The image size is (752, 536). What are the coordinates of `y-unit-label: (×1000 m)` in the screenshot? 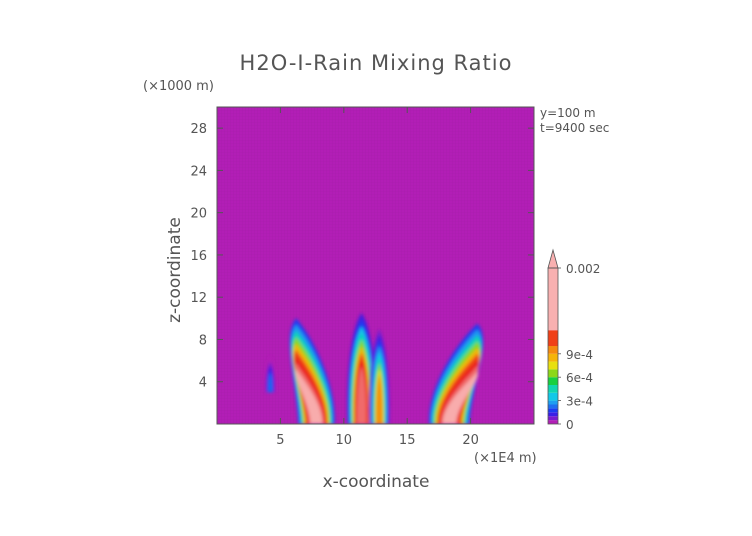 It's located at (178, 86).